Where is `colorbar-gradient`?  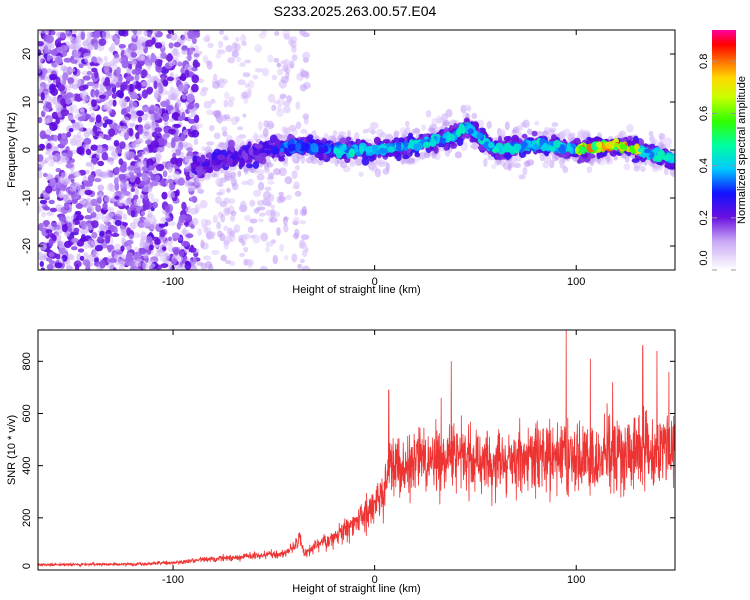 colorbar-gradient is located at coordinates (724, 150).